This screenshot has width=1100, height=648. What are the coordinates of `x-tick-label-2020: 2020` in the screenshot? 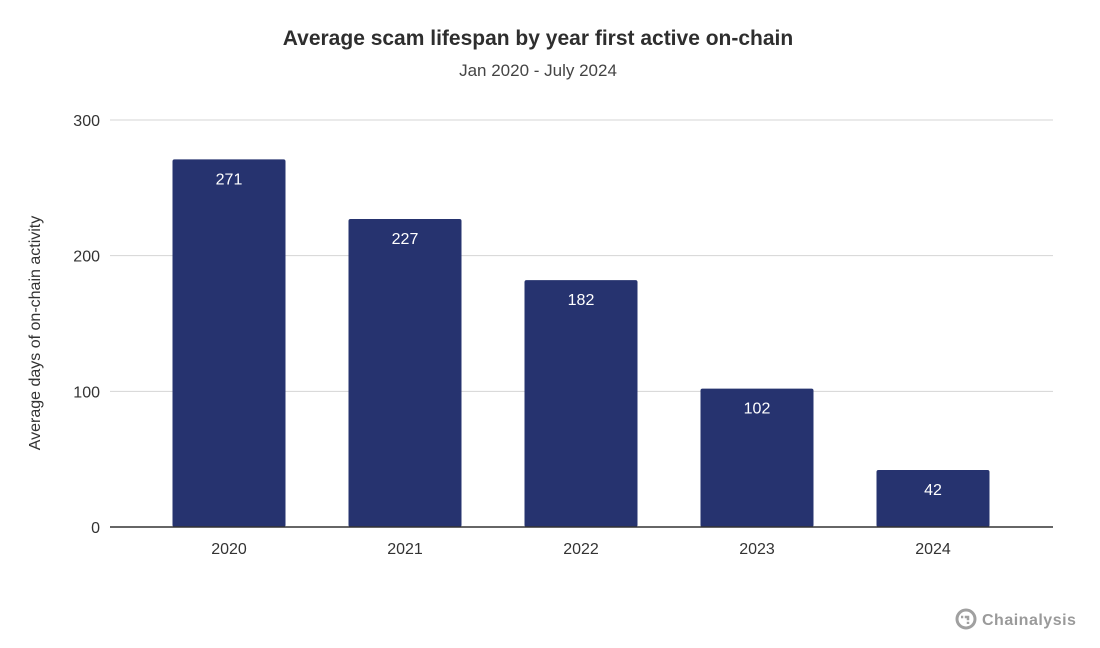 It's located at (229, 549).